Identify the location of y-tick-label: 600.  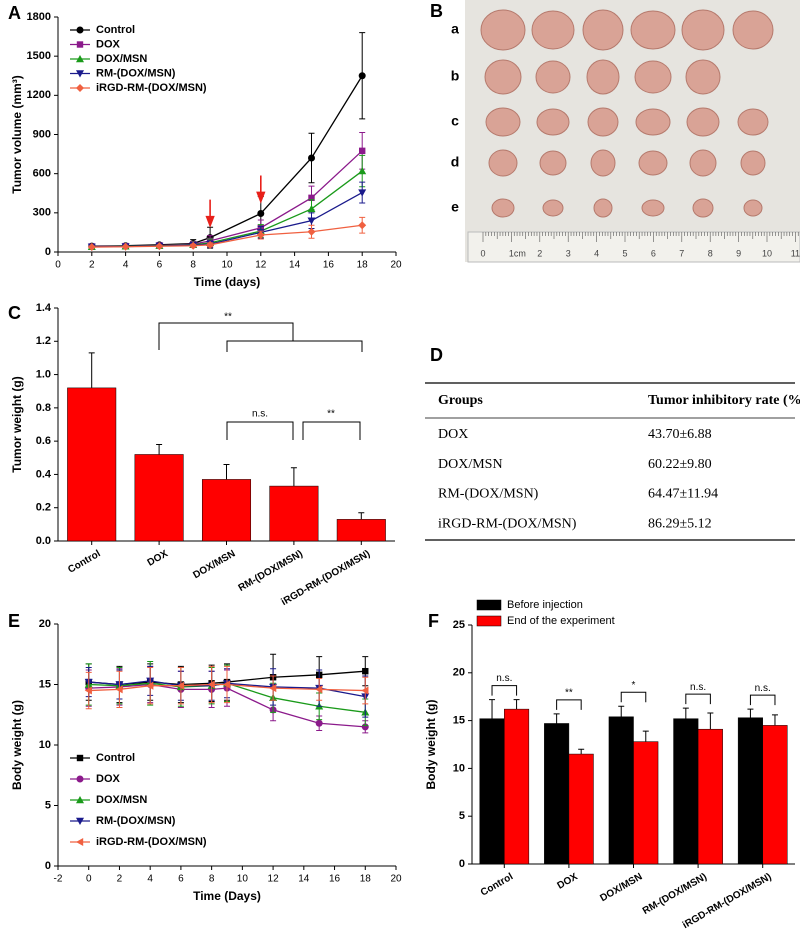
(42, 174).